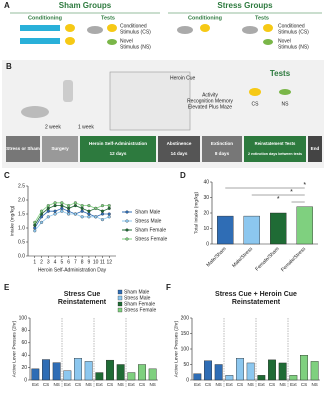 The width and height of the screenshot is (326, 400). What do you see at coordinates (48, 262) in the screenshot?
I see `x-tick-label: 3` at bounding box center [48, 262].